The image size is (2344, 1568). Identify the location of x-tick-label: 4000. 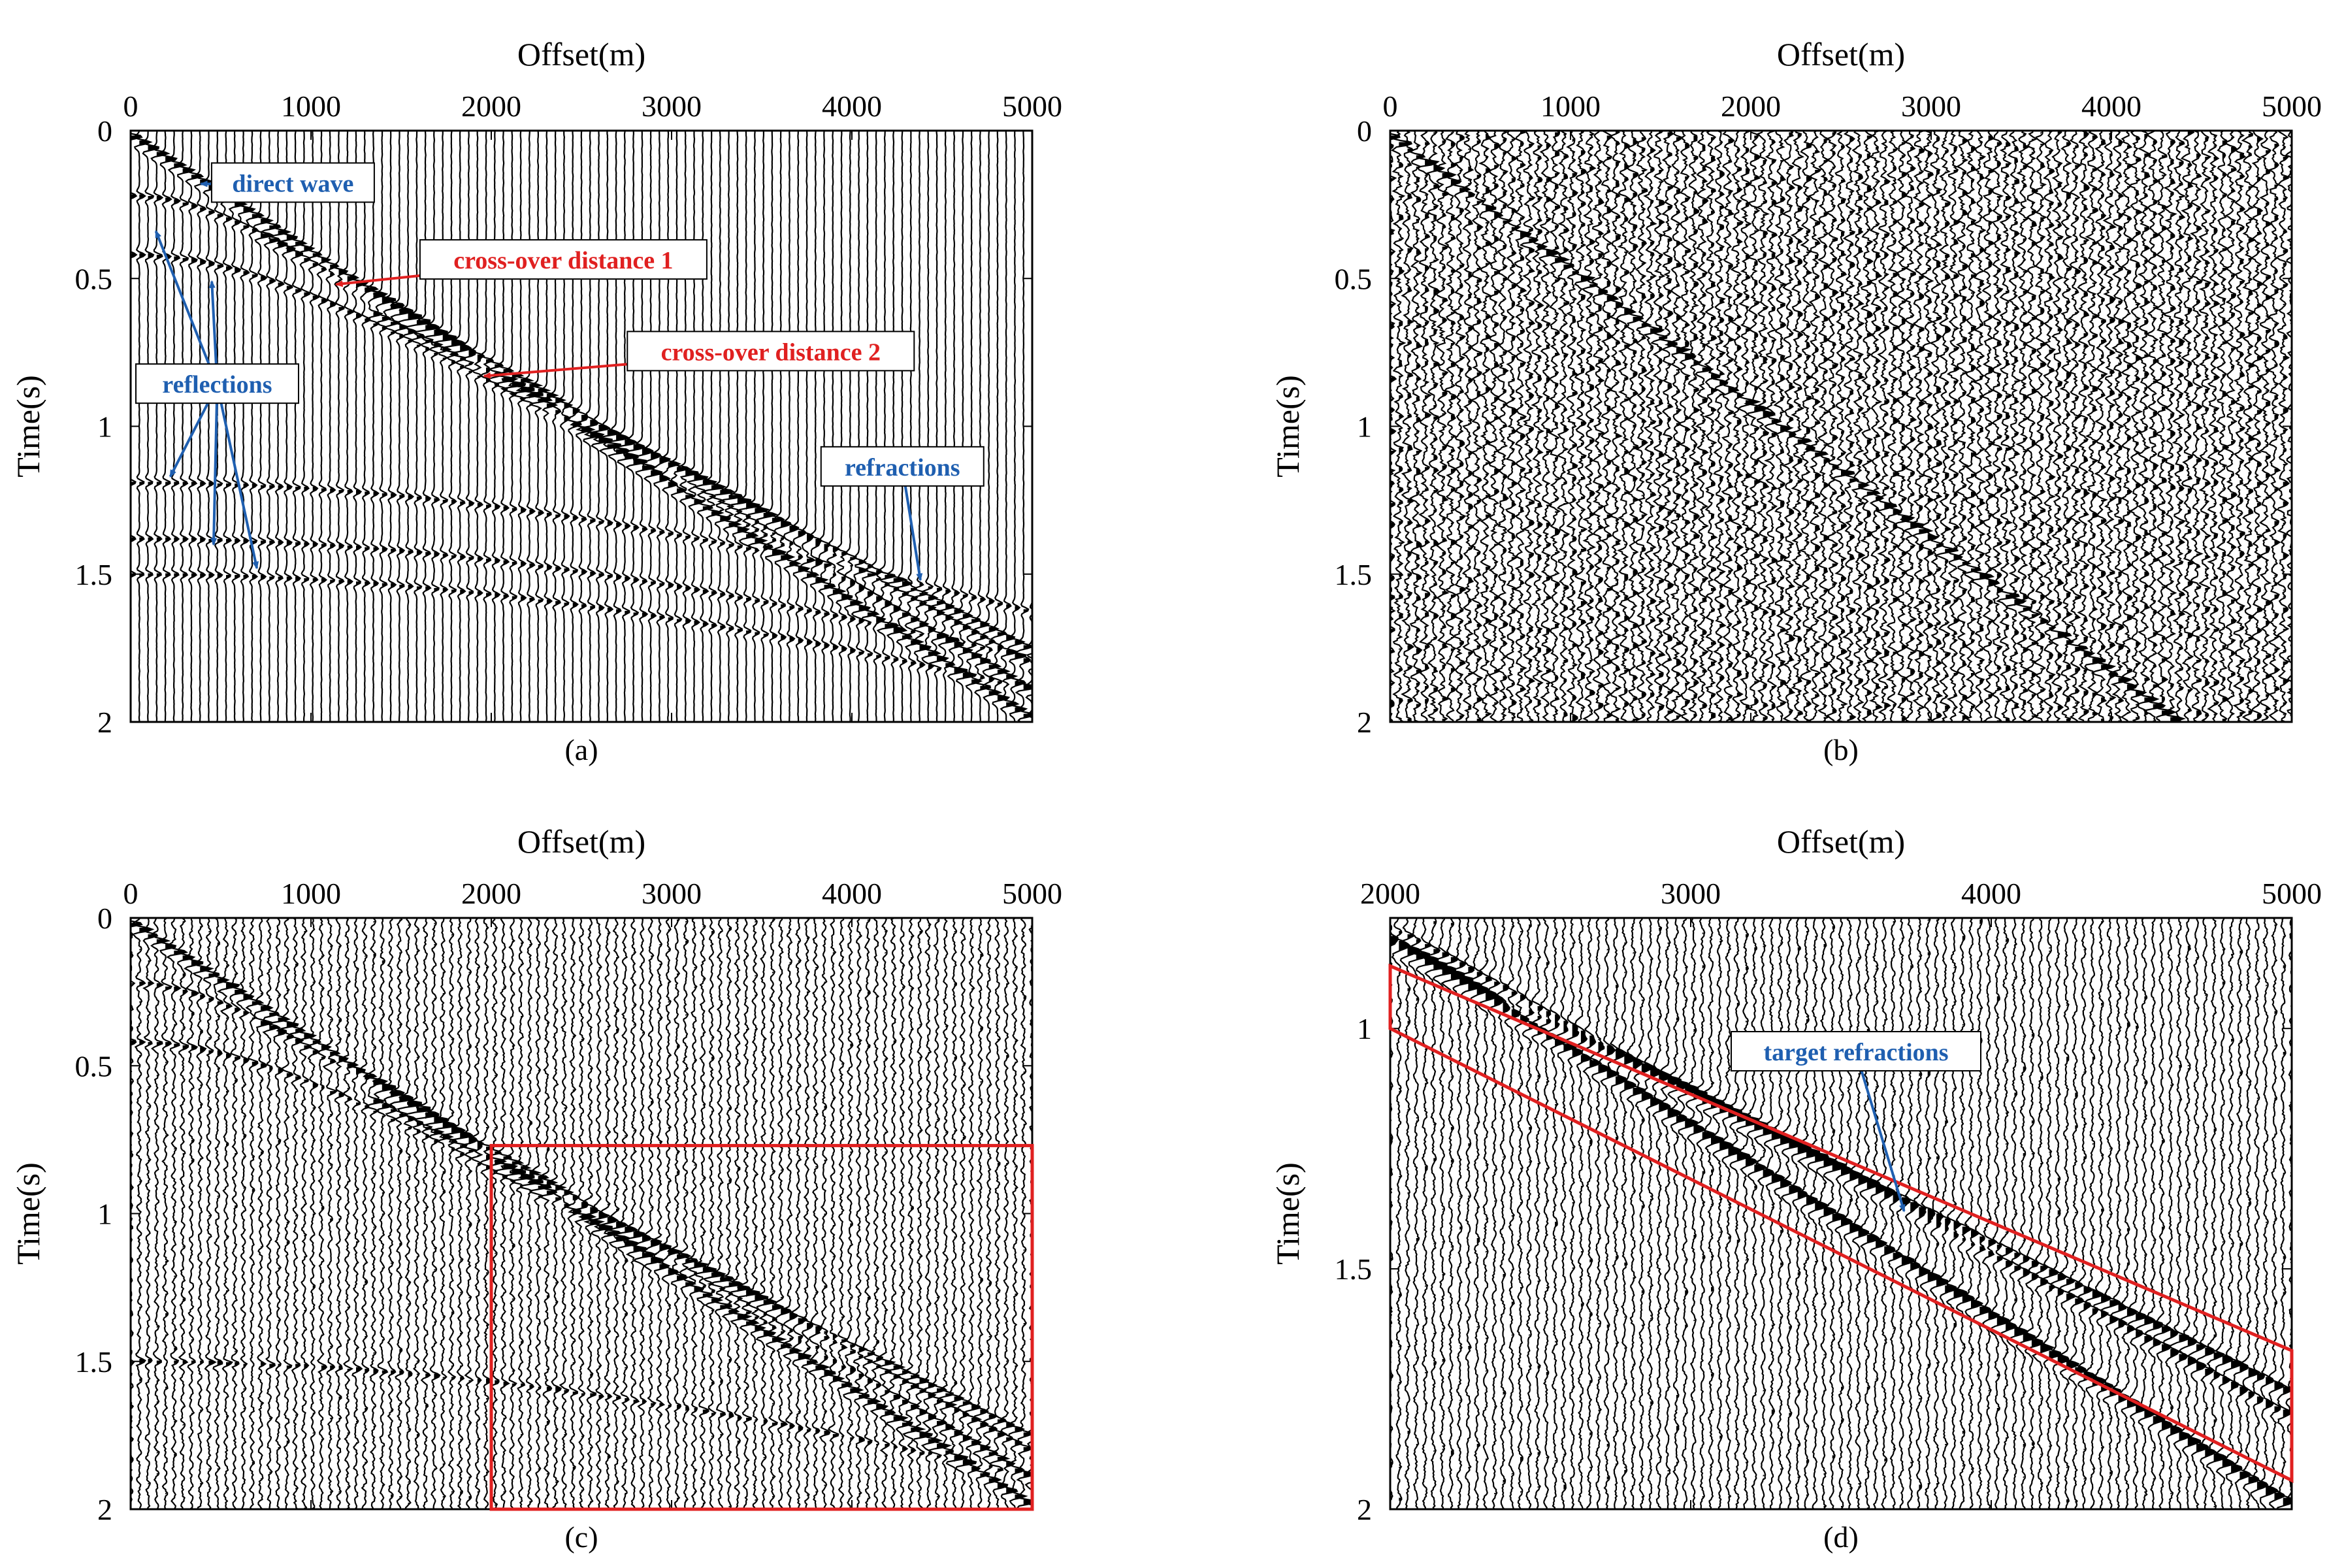
(2111, 106).